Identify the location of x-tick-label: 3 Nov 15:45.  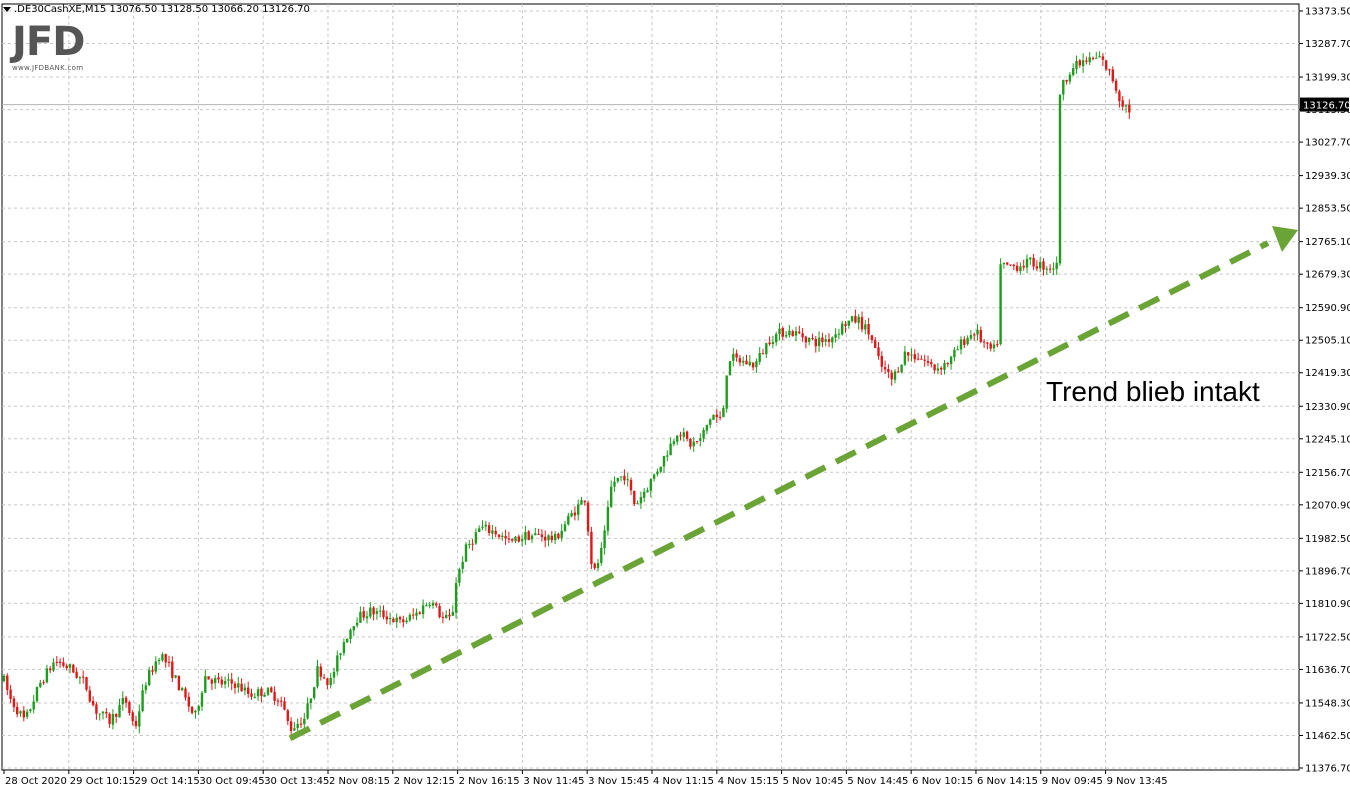
(618, 781).